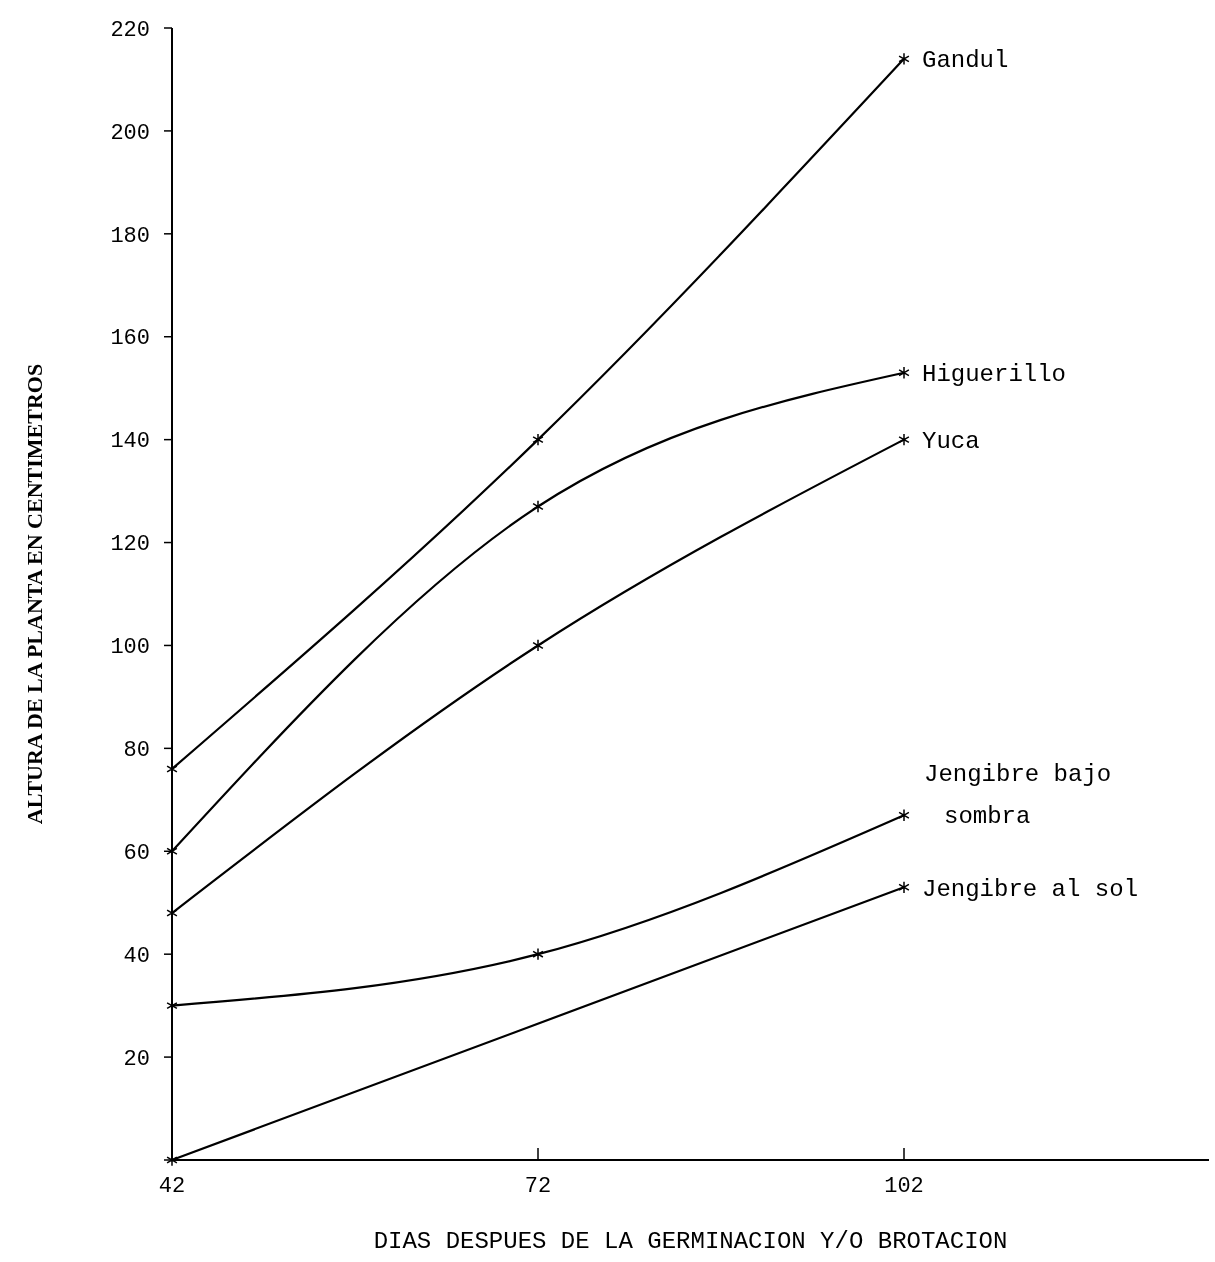 The height and width of the screenshot is (1262, 1215). I want to click on y-tick-label: 200, so click(130, 133).